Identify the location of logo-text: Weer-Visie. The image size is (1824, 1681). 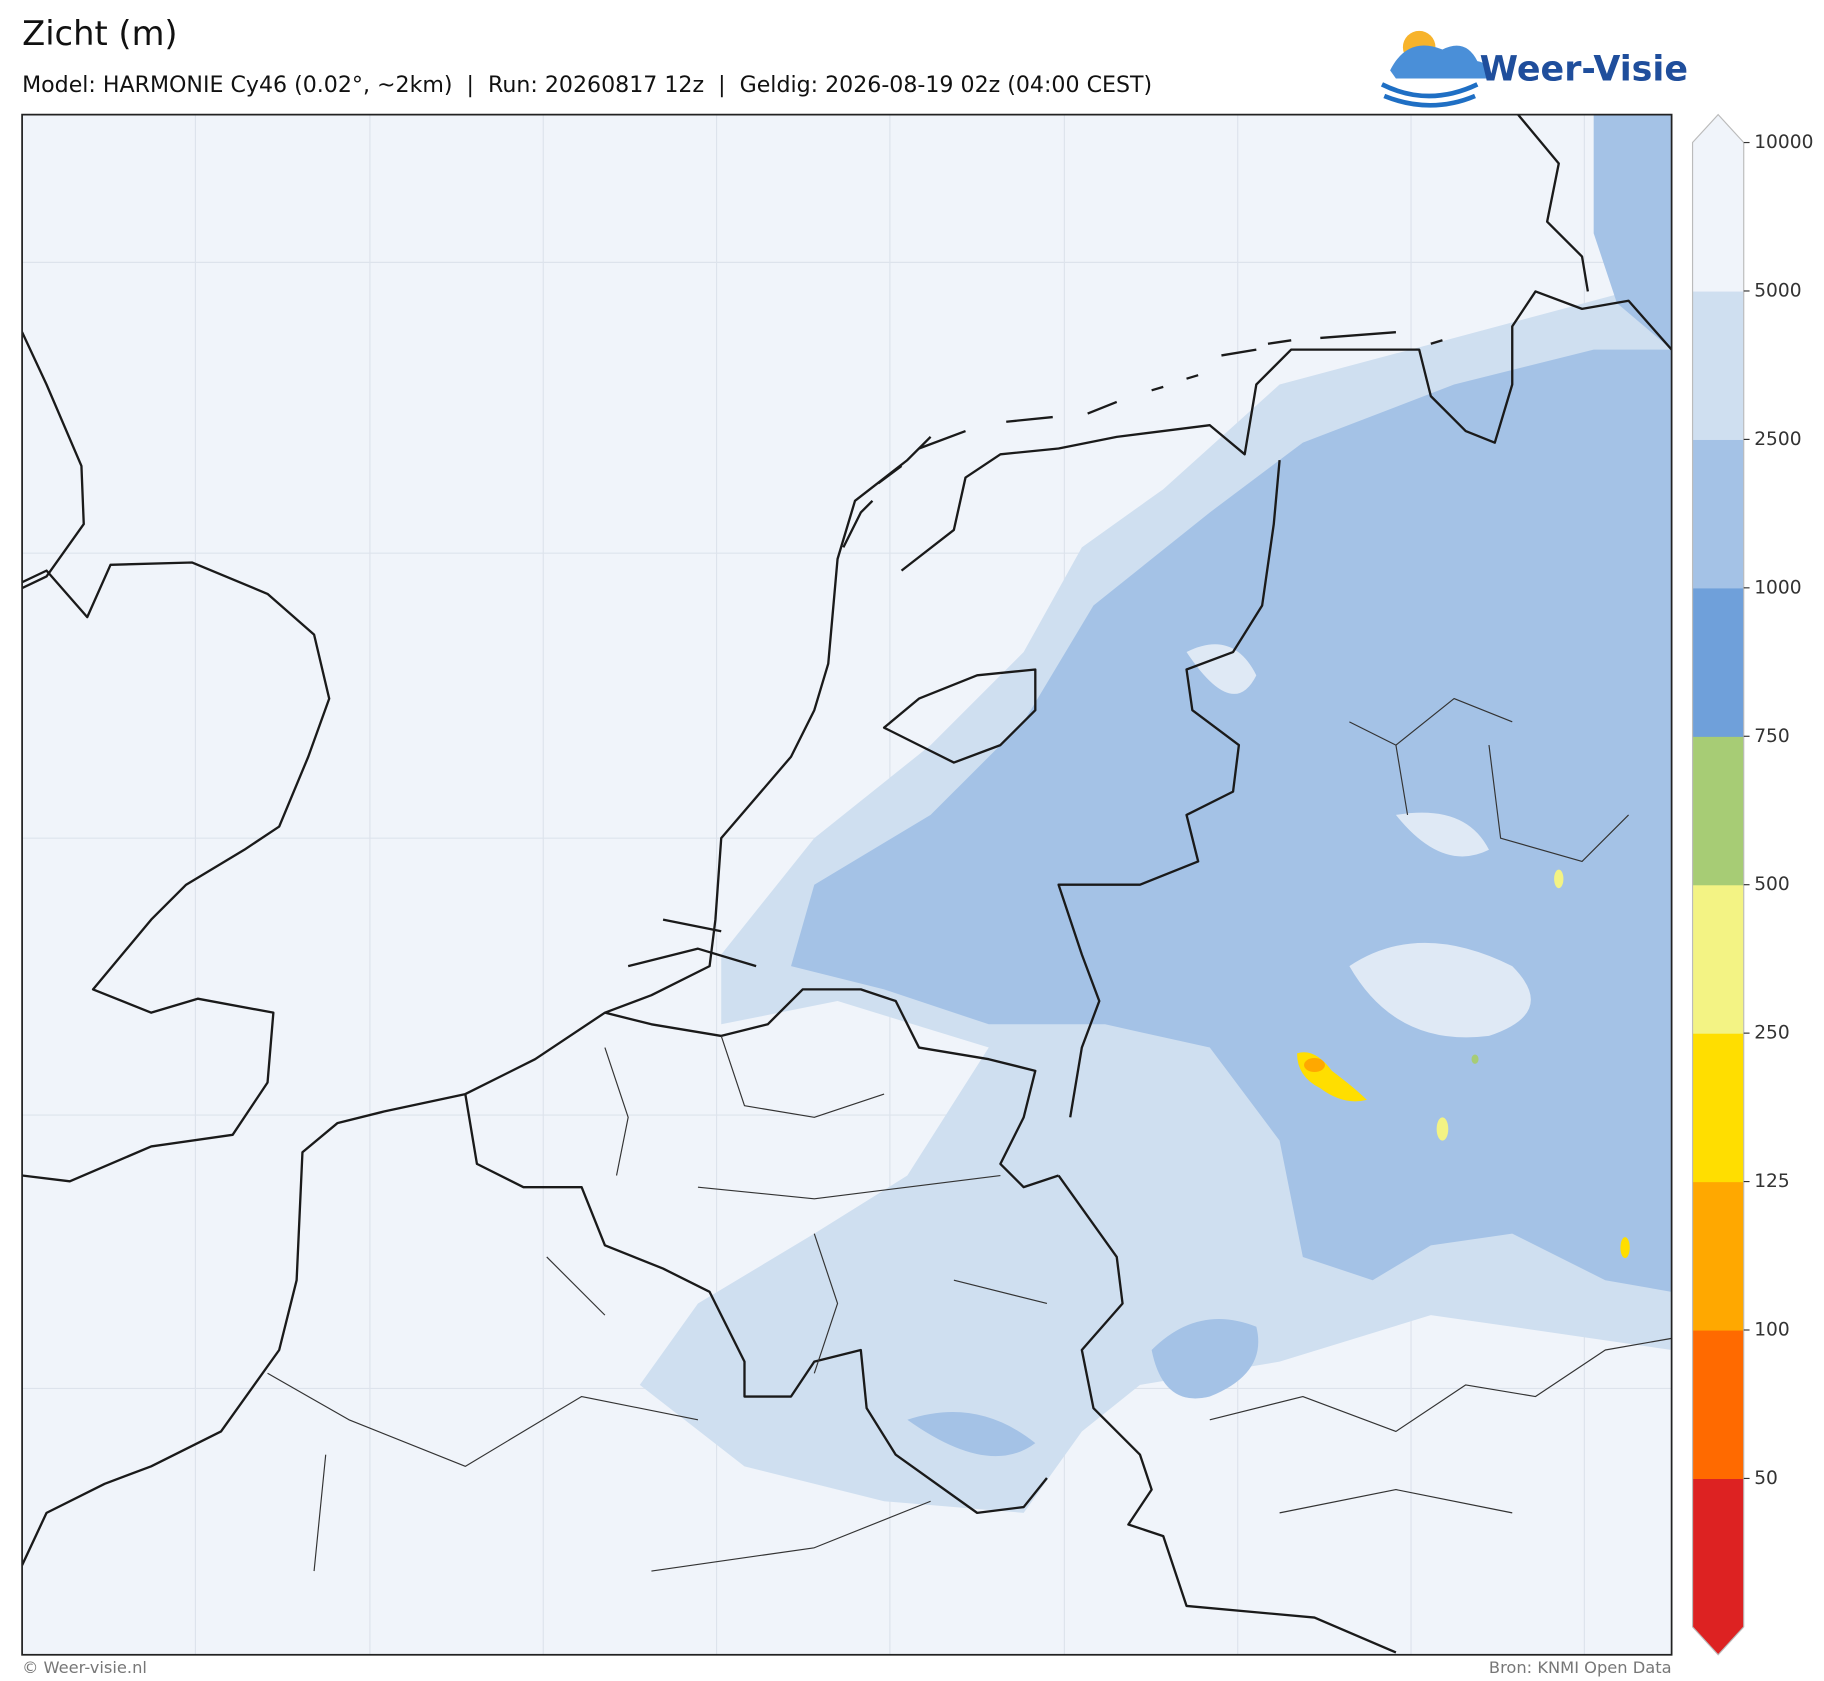
(1584, 69).